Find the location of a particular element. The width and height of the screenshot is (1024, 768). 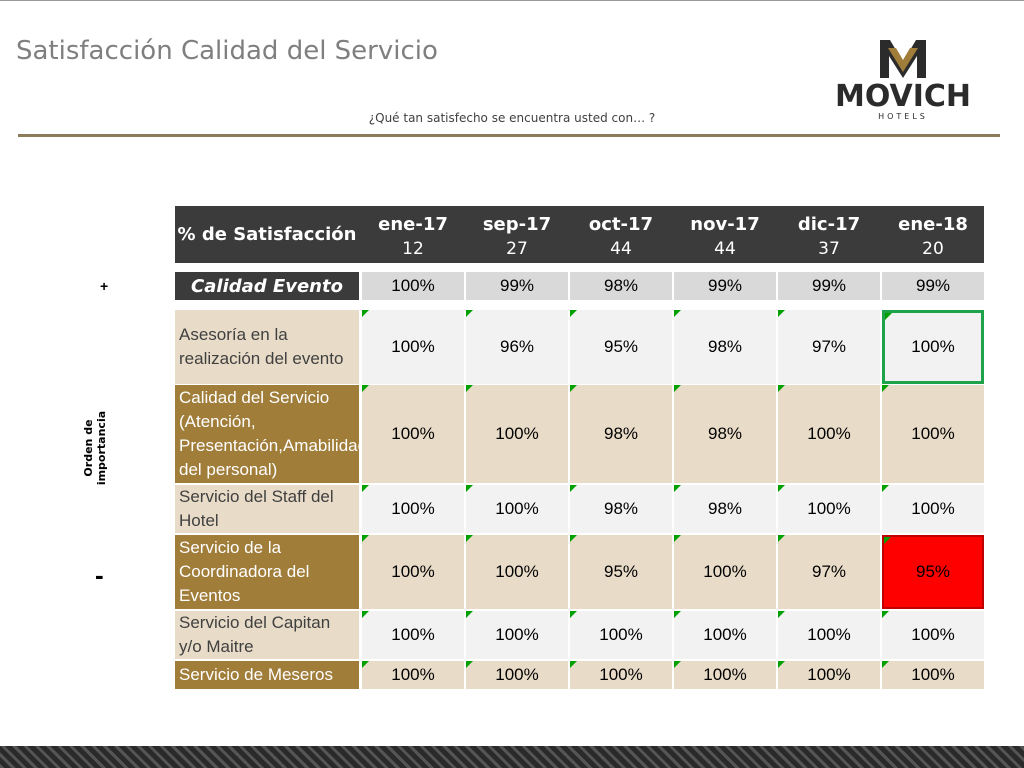

summary-value: 98% is located at coordinates (621, 286).